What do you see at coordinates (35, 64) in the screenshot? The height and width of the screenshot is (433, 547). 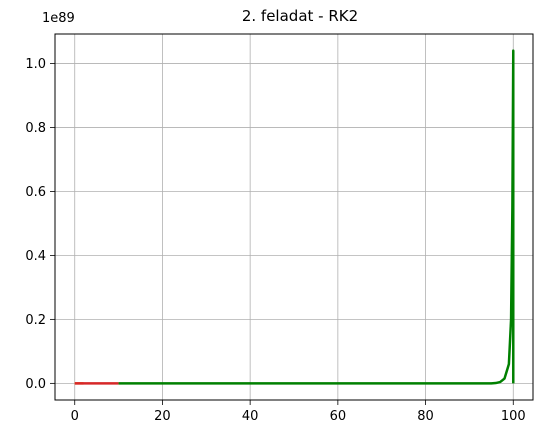 I see `y-tick-label: 1.0` at bounding box center [35, 64].